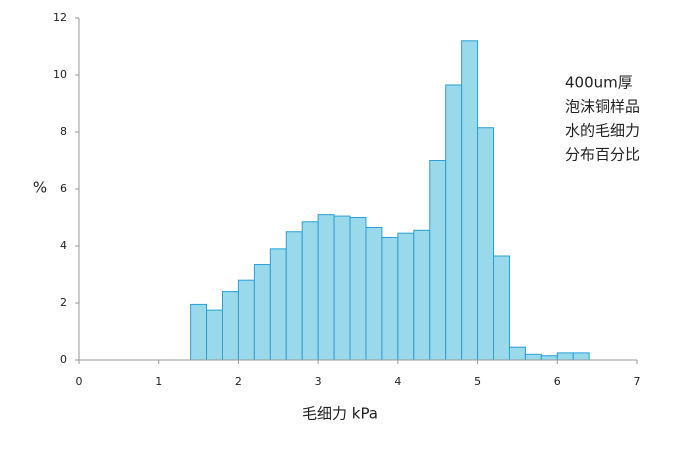  I want to click on annotation: 泡沫铜样品, so click(602, 107).